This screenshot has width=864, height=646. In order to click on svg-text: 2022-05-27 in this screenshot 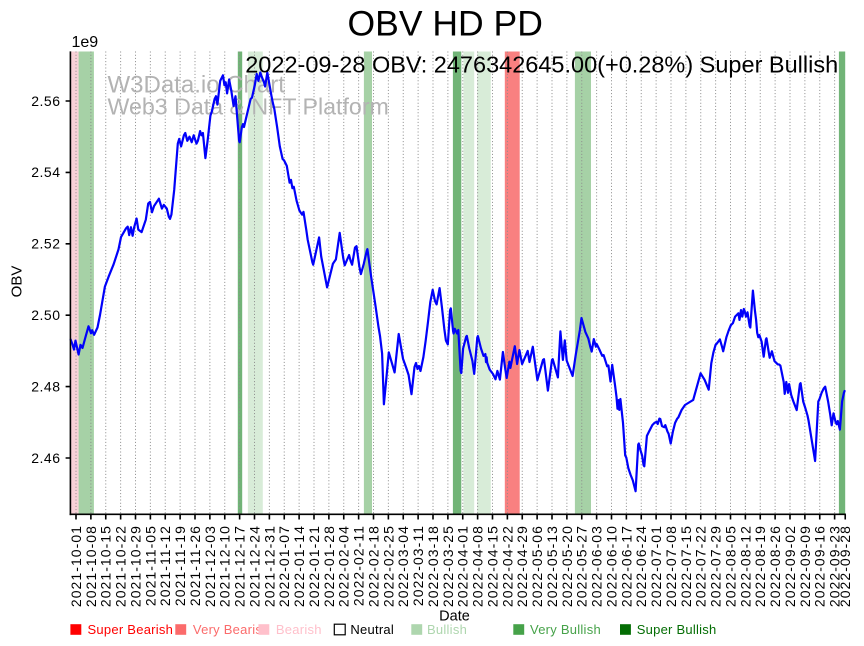, I will do `click(582, 566)`.